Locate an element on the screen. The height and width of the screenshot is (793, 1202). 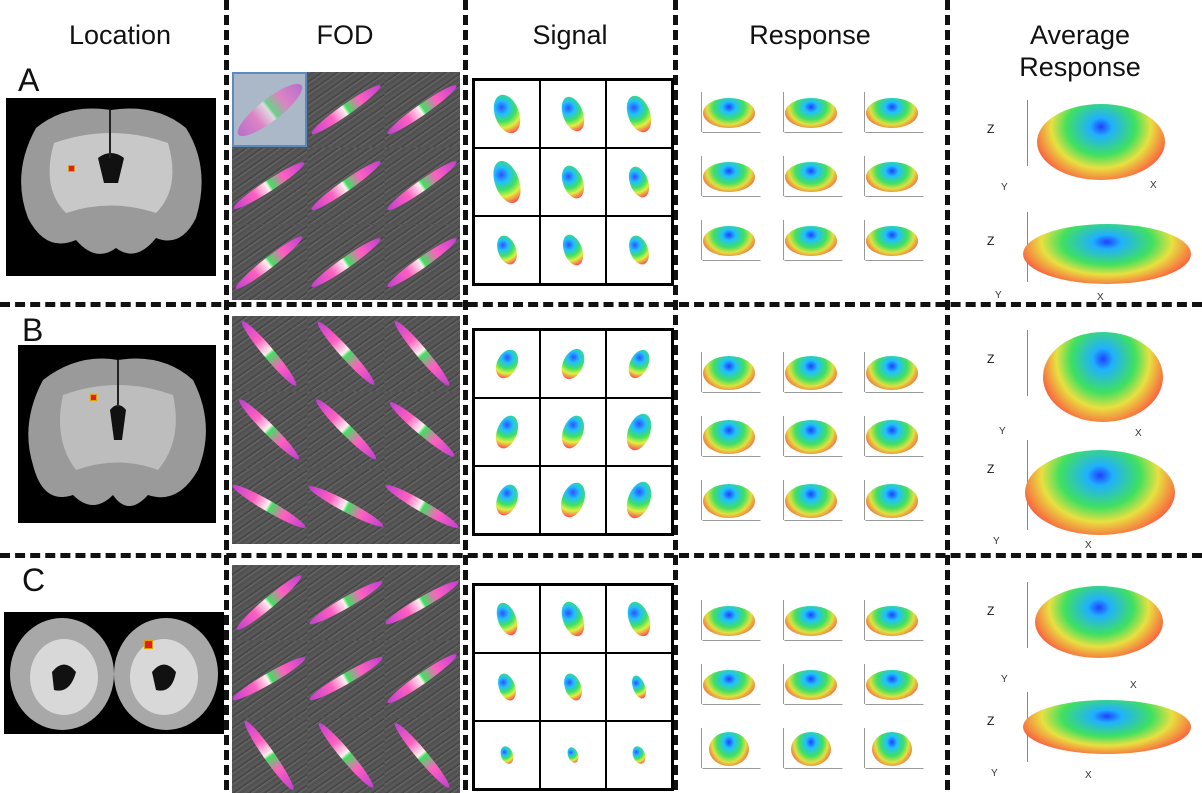
header-fod: FOD is located at coordinates (345, 35).